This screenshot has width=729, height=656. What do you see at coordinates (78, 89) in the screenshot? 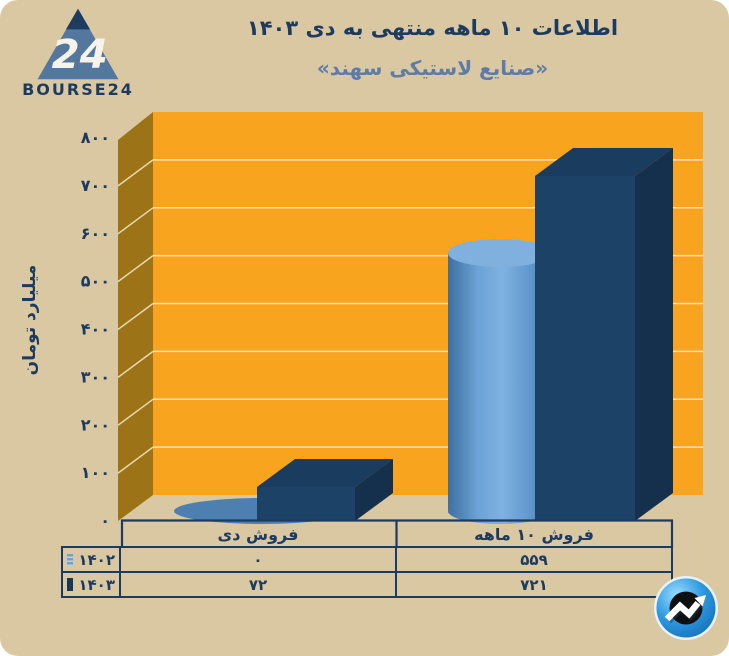
I see `brand-wordmark: BOURSE24` at bounding box center [78, 89].